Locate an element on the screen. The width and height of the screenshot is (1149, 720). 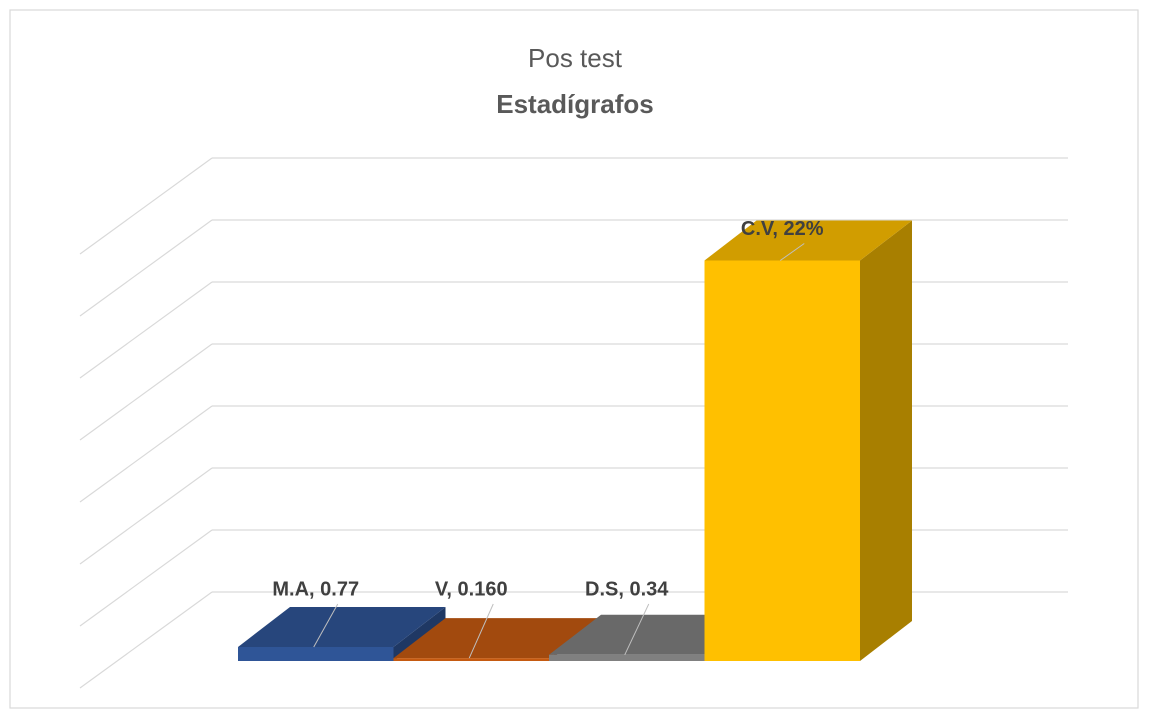
chart-title: Pos test is located at coordinates (575, 58).